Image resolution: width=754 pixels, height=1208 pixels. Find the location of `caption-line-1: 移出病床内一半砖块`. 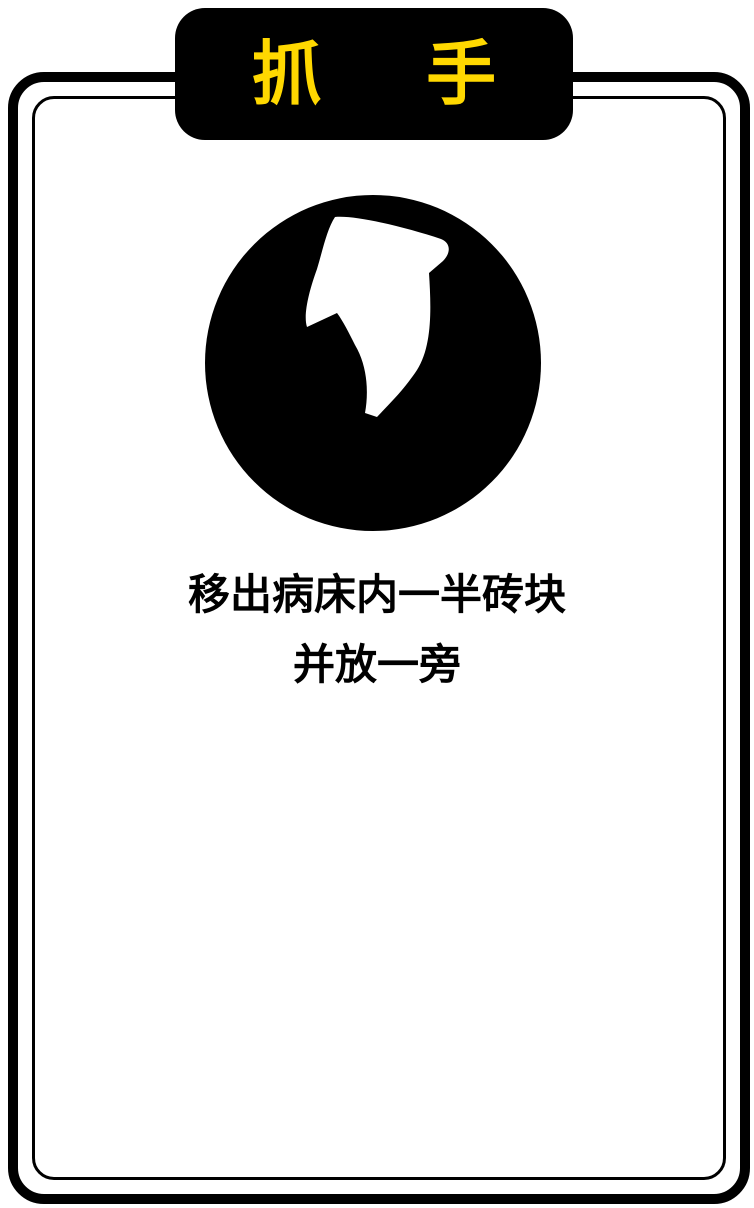

caption-line-1: 移出病床内一半砖块 is located at coordinates (376, 594).